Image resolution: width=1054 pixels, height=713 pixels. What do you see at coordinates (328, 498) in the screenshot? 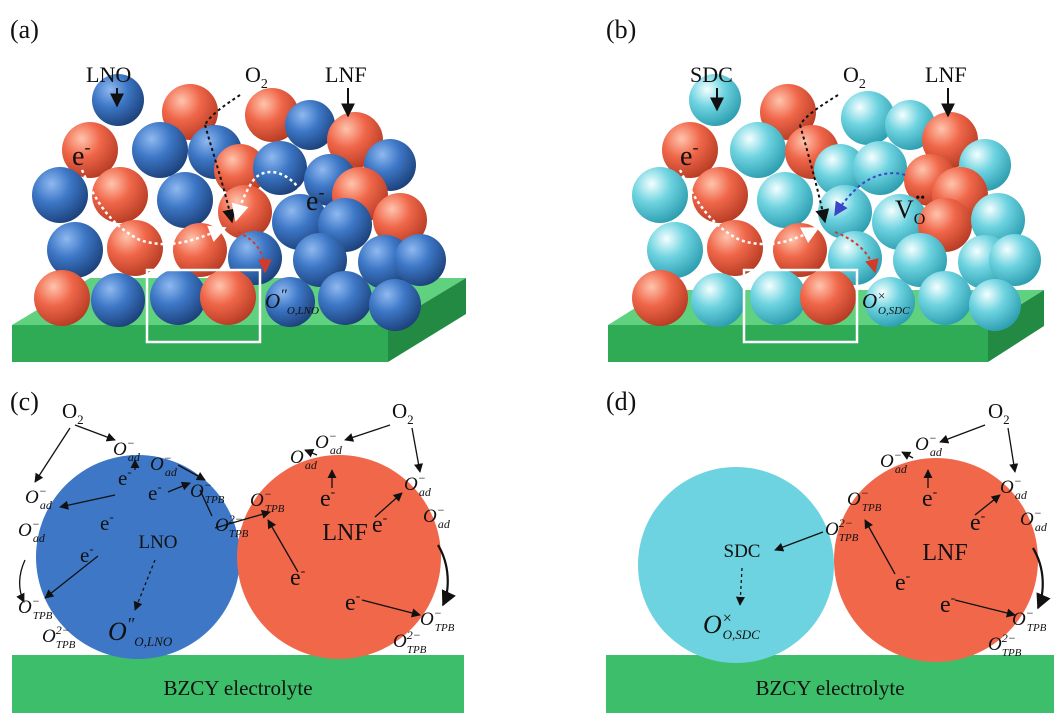
I see `electron-c5: e-` at bounding box center [328, 498].